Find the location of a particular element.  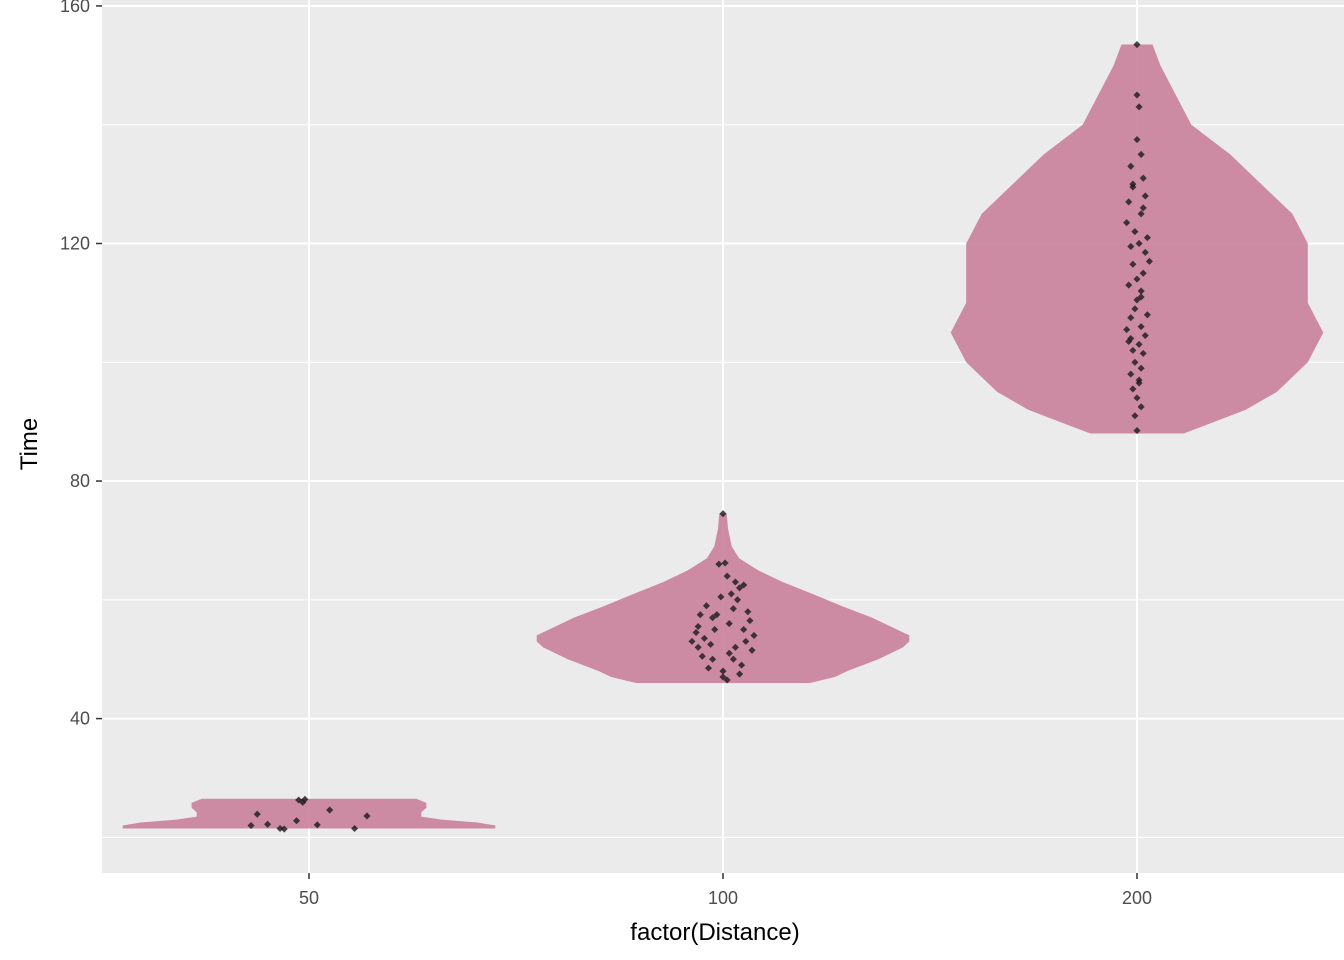

y-tick-label: 120 is located at coordinates (75, 243).